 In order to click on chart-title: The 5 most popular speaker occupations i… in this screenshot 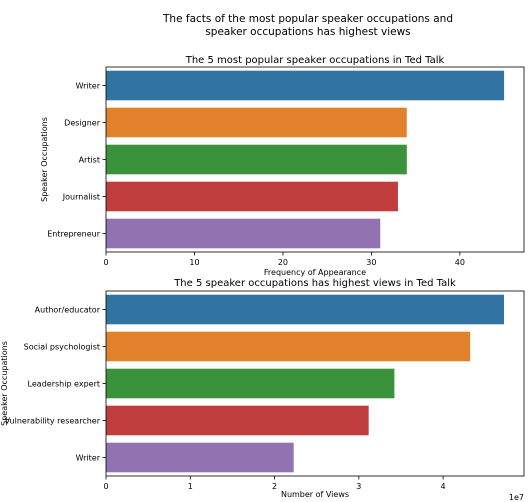, I will do `click(315, 60)`.